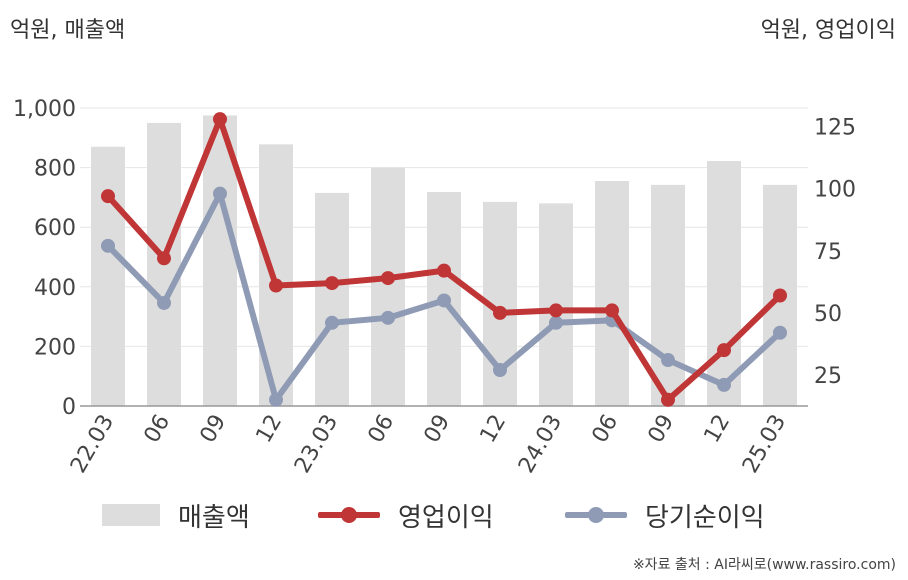  What do you see at coordinates (55, 228) in the screenshot?
I see `left-tick-label: 600` at bounding box center [55, 228].